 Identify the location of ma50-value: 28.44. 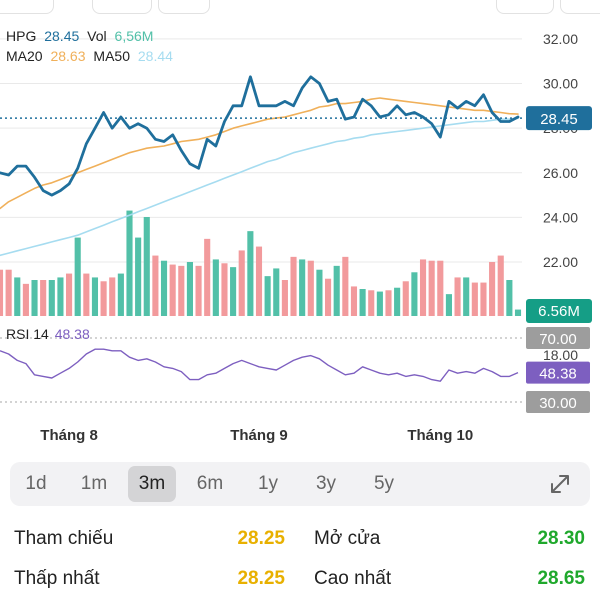
(155, 56).